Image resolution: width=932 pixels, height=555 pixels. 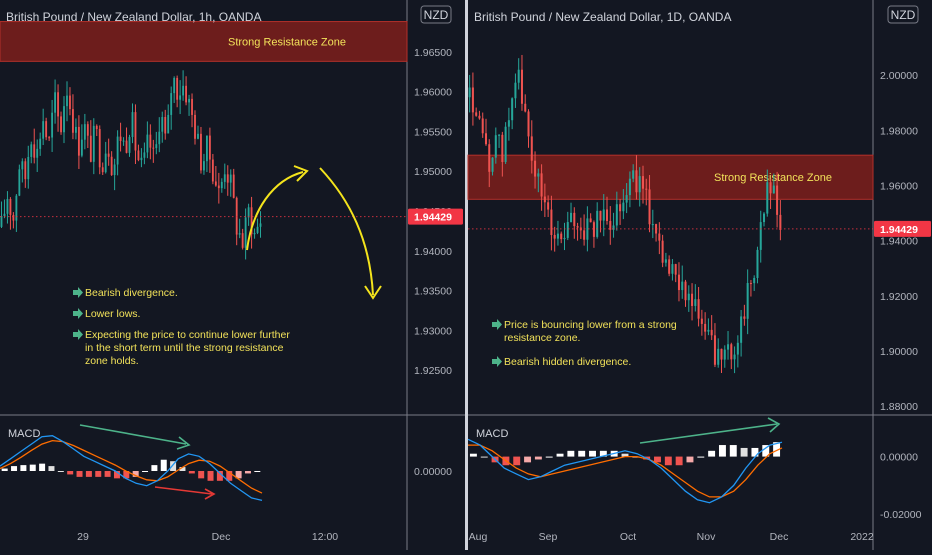 What do you see at coordinates (628, 537) in the screenshot?
I see `x-tick-label: Oct` at bounding box center [628, 537].